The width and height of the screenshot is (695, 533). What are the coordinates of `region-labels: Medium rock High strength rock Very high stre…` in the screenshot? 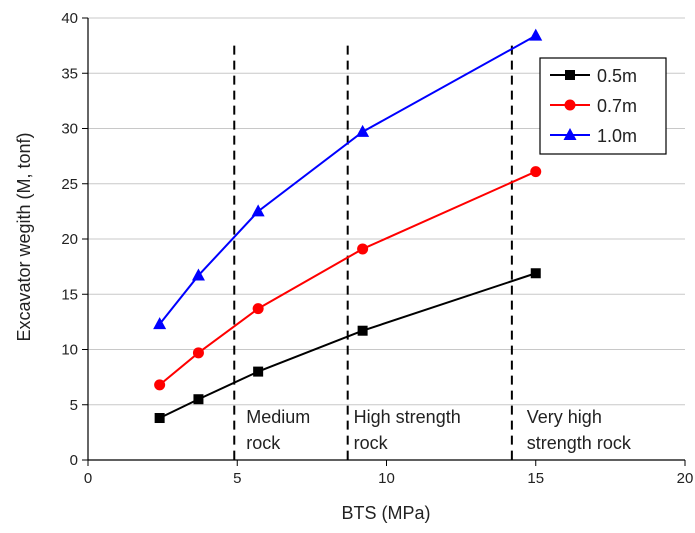 It's located at (439, 430).